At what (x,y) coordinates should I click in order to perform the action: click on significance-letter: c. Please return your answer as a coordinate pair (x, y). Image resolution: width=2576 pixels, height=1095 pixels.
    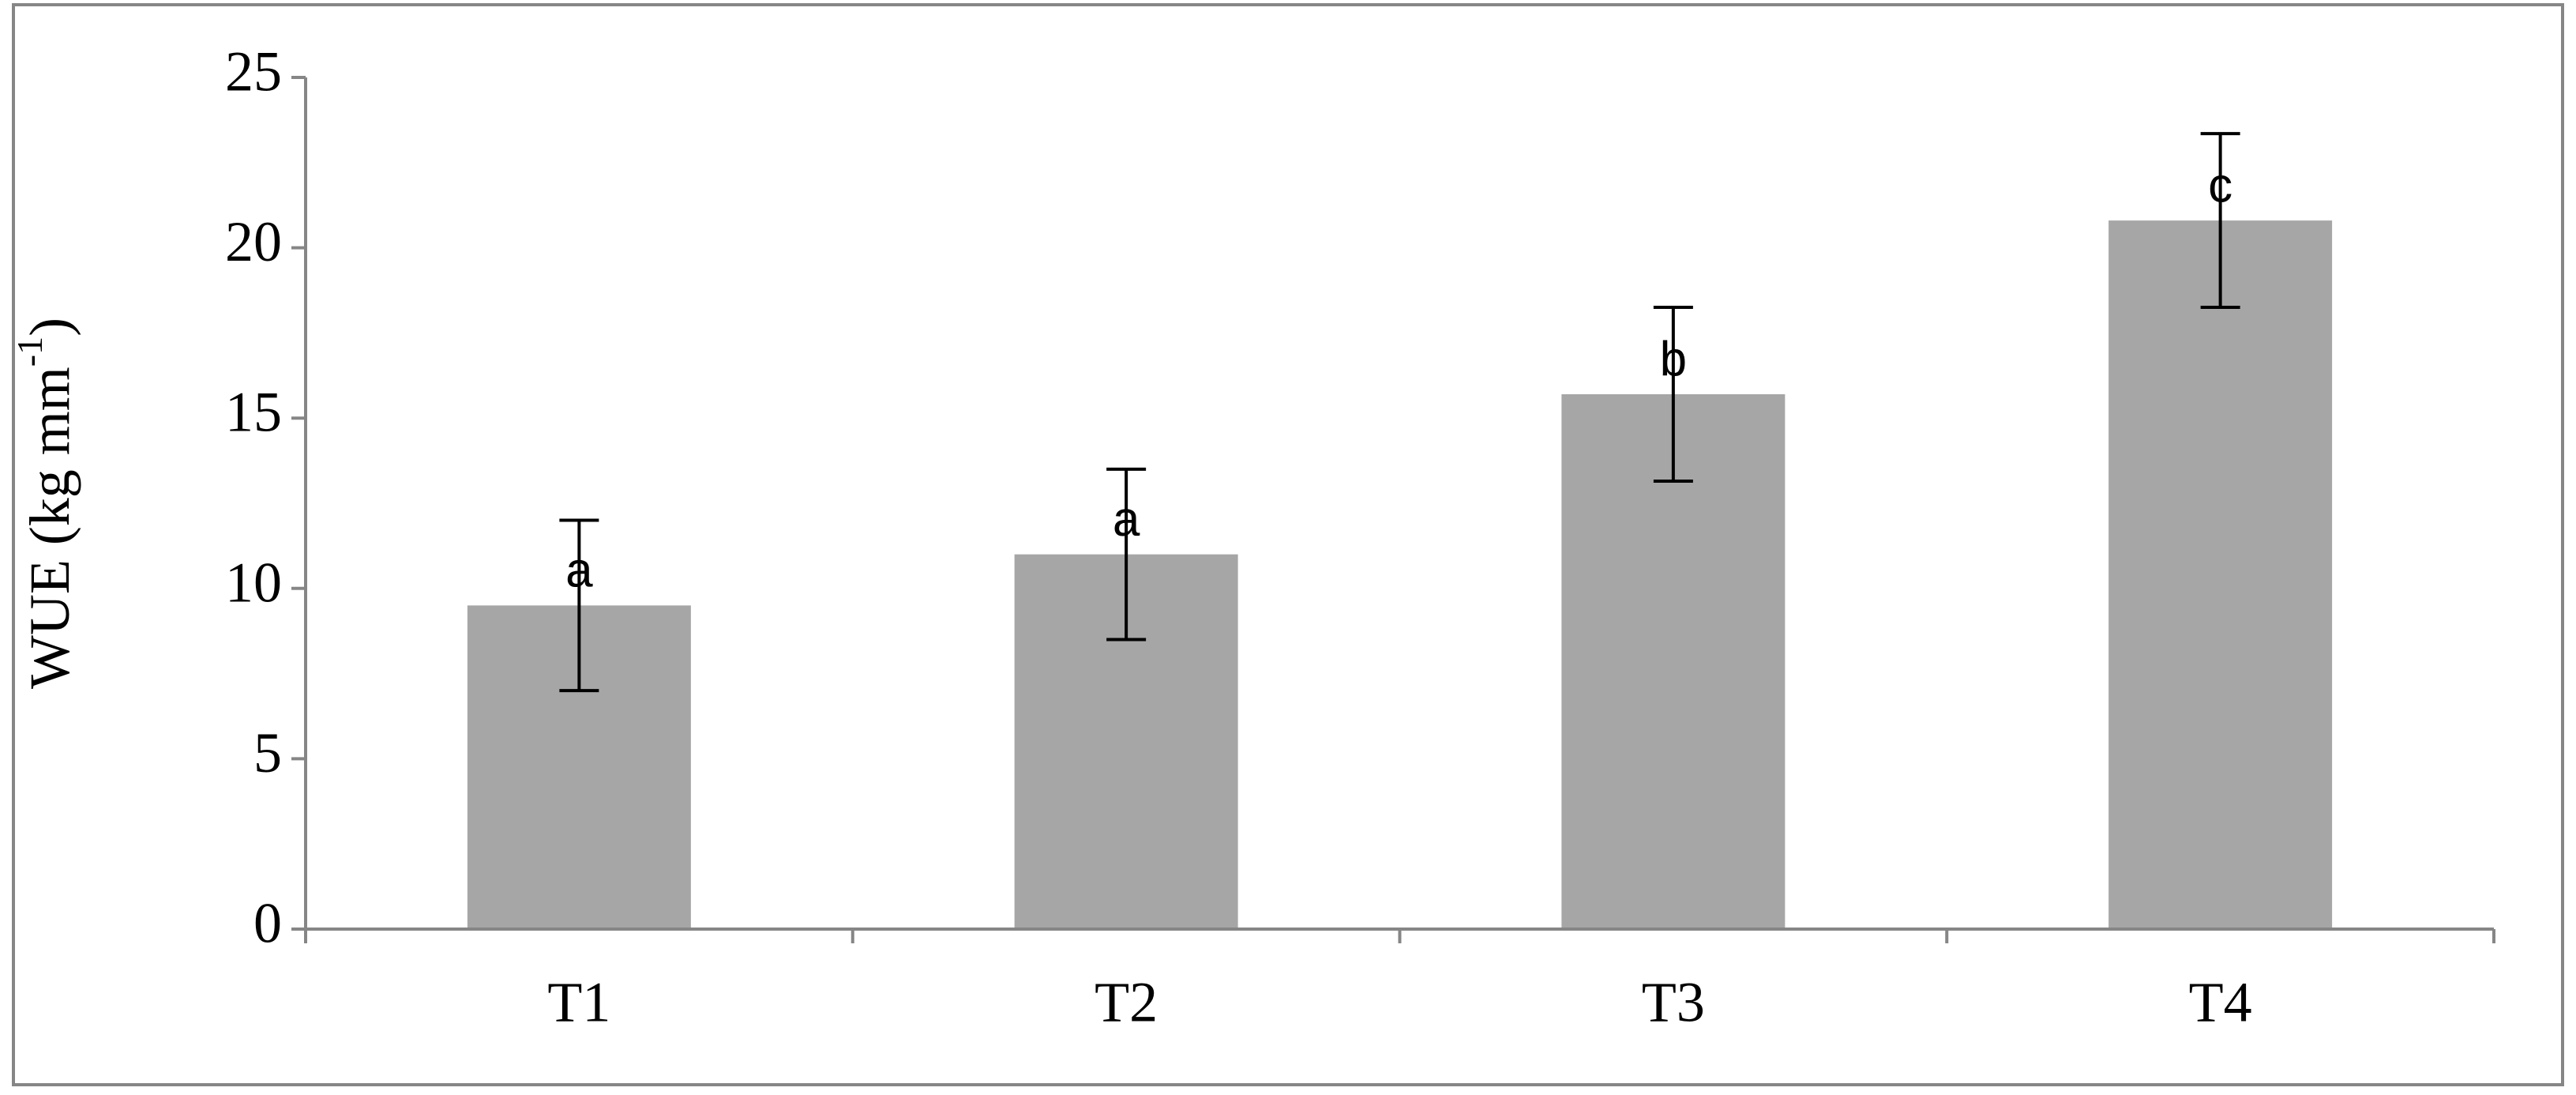
    Looking at the image, I should click on (2220, 185).